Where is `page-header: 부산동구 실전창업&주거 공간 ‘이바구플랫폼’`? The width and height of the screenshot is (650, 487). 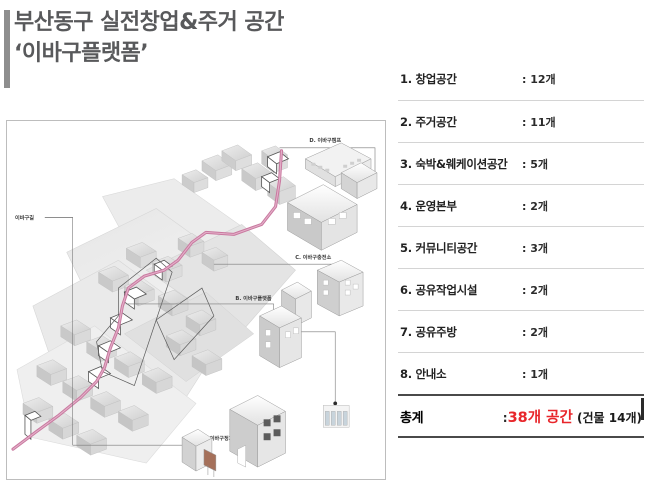
page-header: 부산동구 실전창업&주거 공간 ‘이바구플랫폼’ is located at coordinates (200, 54).